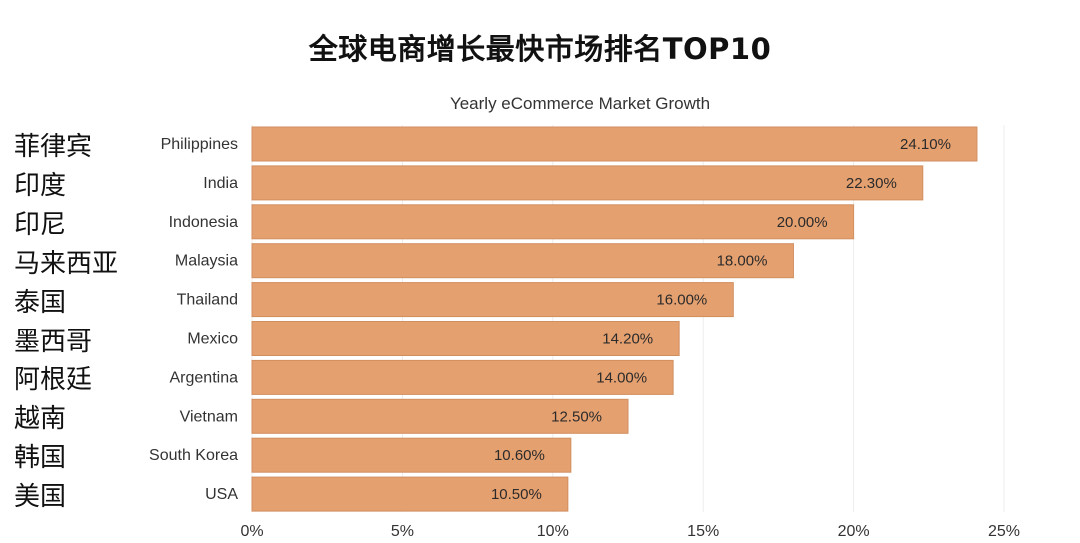 This screenshot has width=1080, height=543. I want to click on data-label: 10.50%, so click(516, 494).